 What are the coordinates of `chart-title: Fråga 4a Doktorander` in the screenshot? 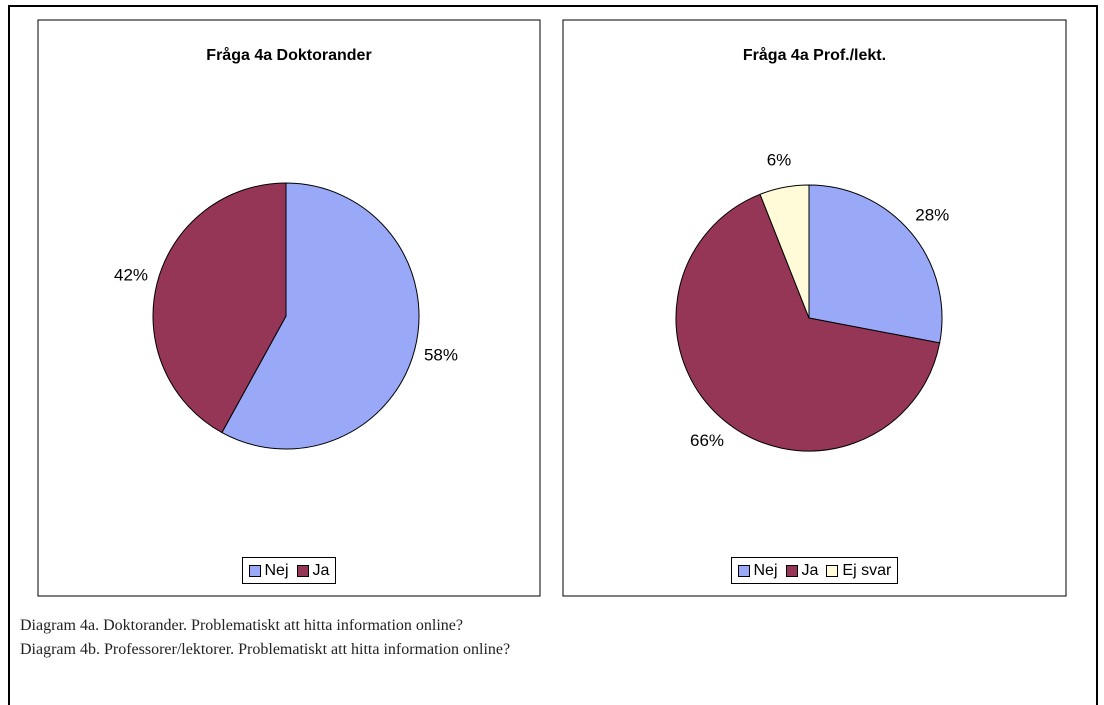 It's located at (288, 55).